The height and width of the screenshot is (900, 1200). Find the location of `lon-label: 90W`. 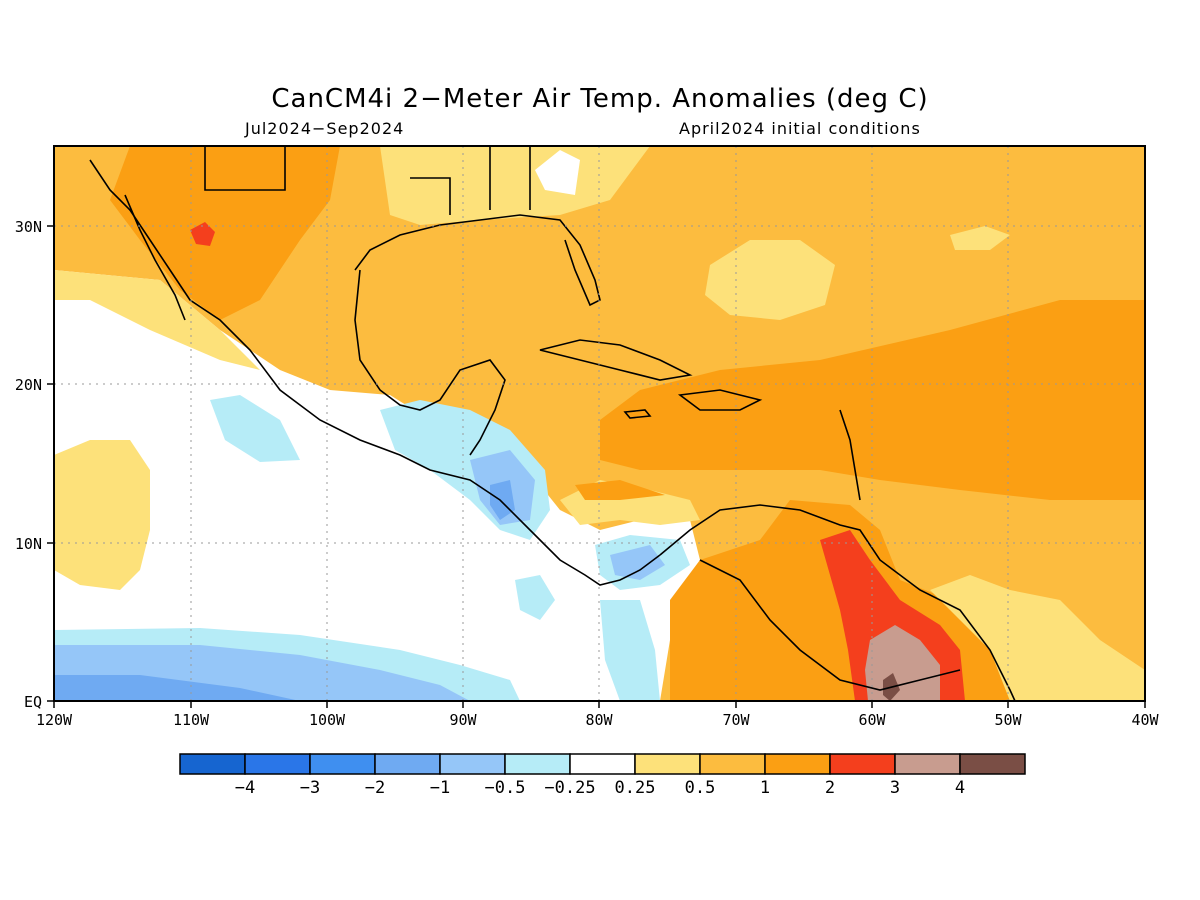

lon-label: 90W is located at coordinates (463, 720).